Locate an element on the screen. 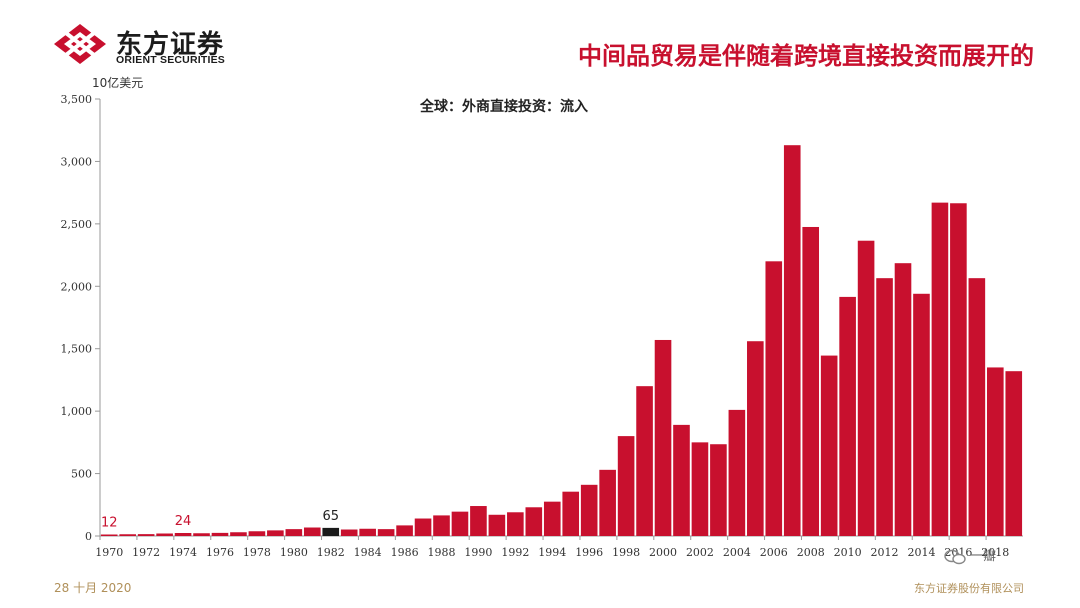  data-label: 12 is located at coordinates (109, 523).